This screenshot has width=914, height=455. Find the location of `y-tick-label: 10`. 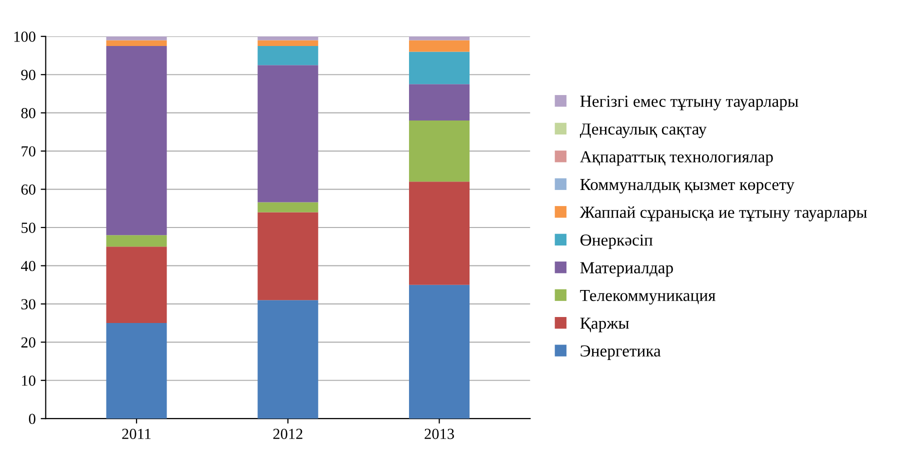

y-tick-label: 10 is located at coordinates (29, 381).